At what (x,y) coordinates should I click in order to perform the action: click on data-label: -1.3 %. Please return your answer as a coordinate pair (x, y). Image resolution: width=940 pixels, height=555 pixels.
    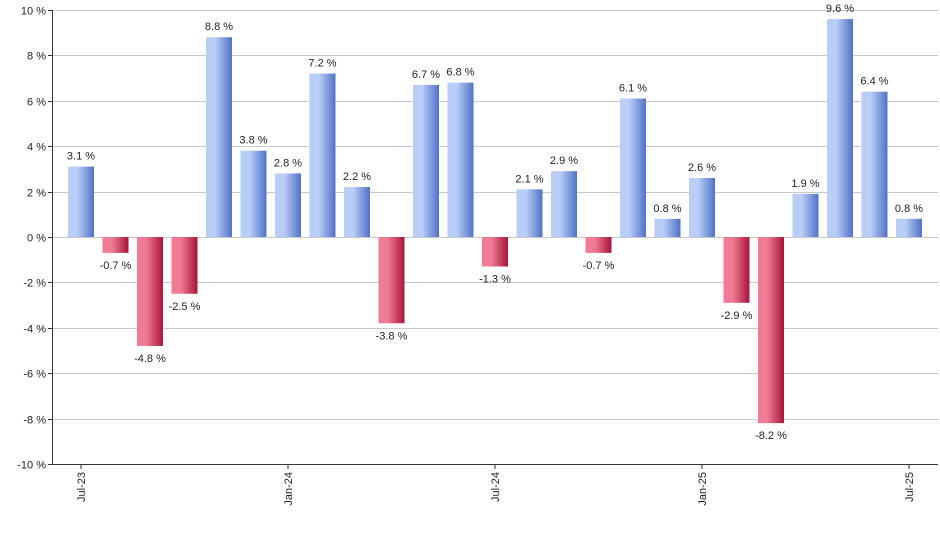
    Looking at the image, I should click on (495, 280).